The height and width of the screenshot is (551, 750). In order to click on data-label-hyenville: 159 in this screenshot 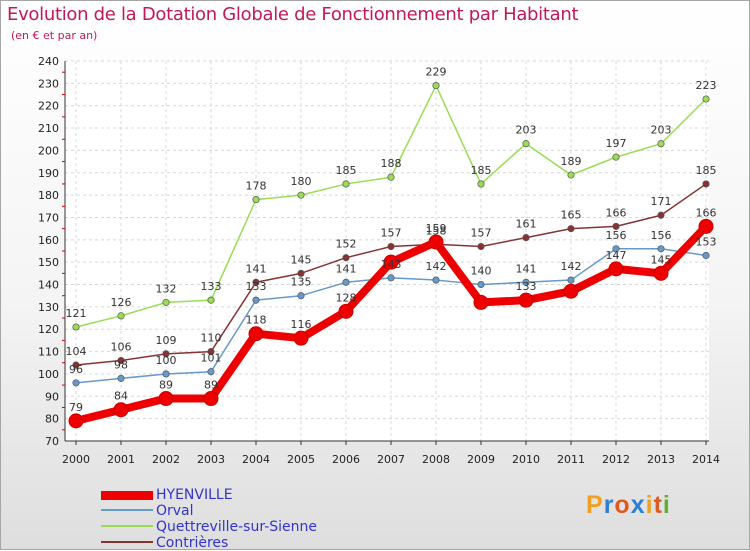, I will do `click(436, 228)`.